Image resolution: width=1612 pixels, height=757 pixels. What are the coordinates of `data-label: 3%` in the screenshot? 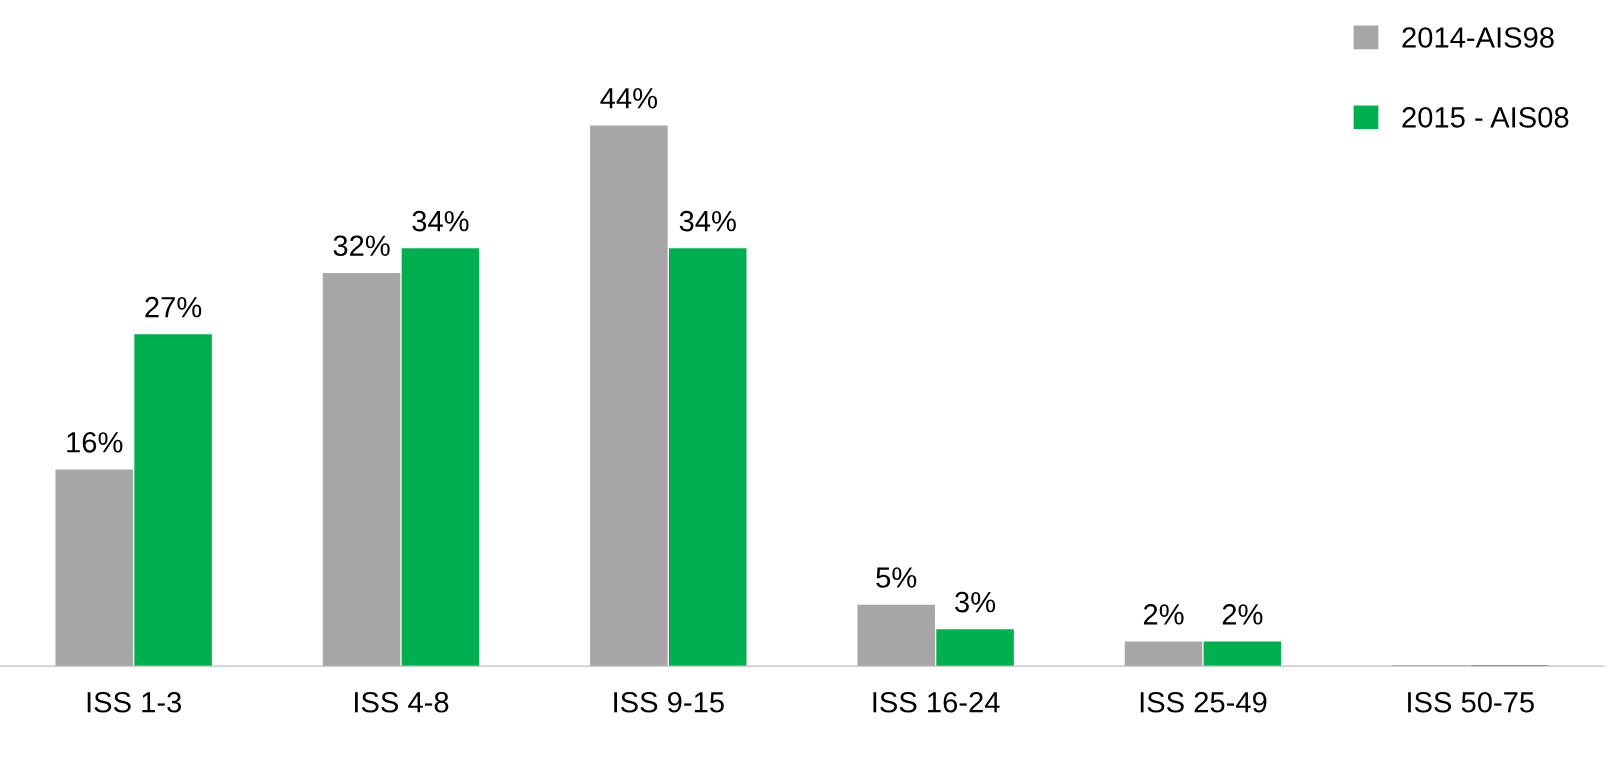 It's located at (975, 602).